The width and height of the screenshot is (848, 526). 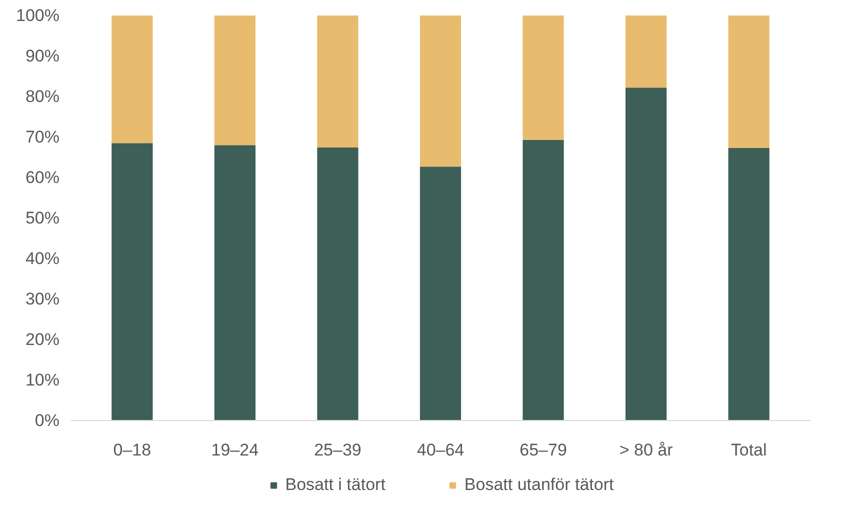 What do you see at coordinates (42, 56) in the screenshot?
I see `y-tick-label: 90%` at bounding box center [42, 56].